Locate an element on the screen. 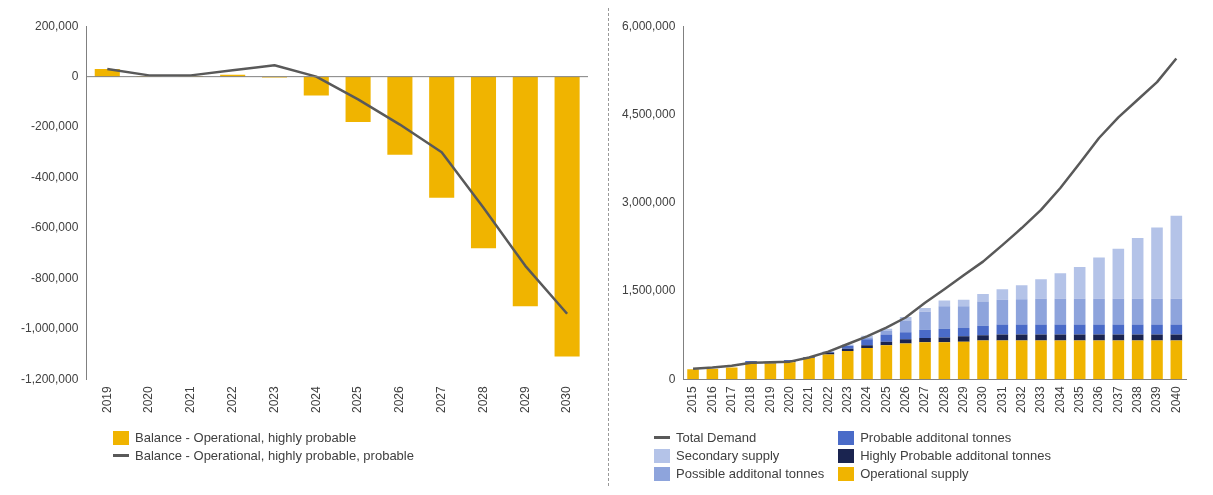  legend-label: Highly Probable additonal tonnes is located at coordinates (955, 455).